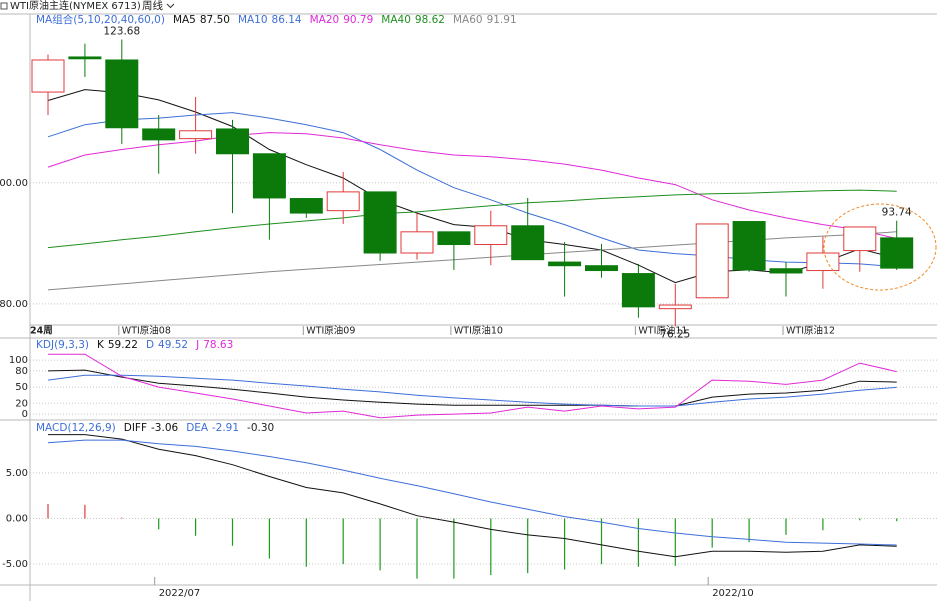  What do you see at coordinates (14, 304) in the screenshot?
I see `y-tick-label: 80.00` at bounding box center [14, 304].